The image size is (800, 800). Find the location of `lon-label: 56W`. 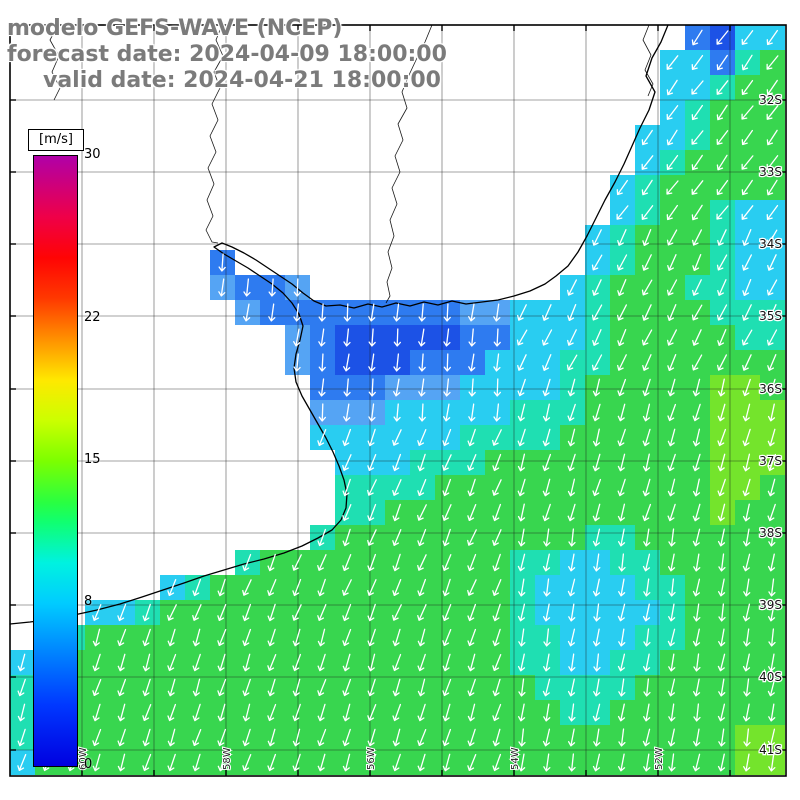

lon-label: 56W is located at coordinates (371, 758).